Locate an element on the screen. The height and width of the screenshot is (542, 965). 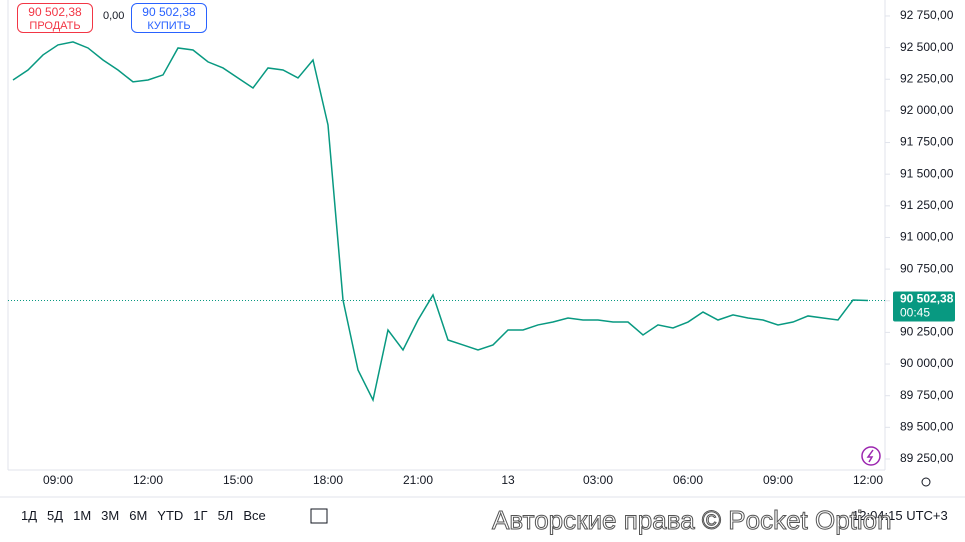
buy-button: 90 502,38 КУПИТЬ is located at coordinates (169, 18).